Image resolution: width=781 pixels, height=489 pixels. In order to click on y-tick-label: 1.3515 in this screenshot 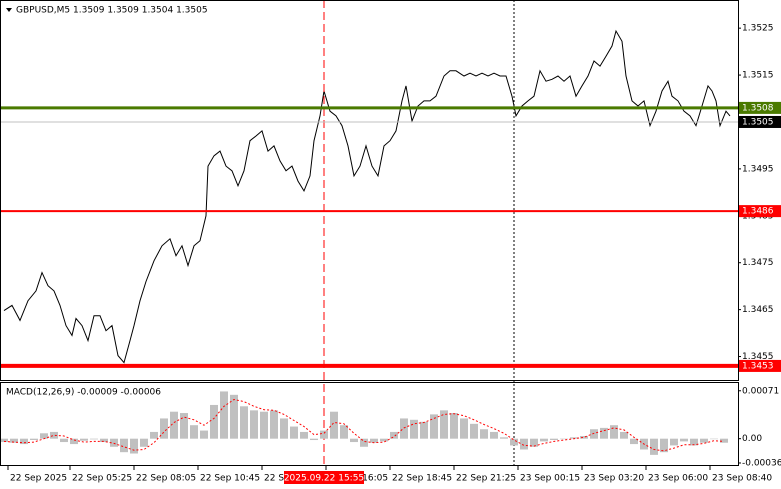, I will do `click(758, 76)`.